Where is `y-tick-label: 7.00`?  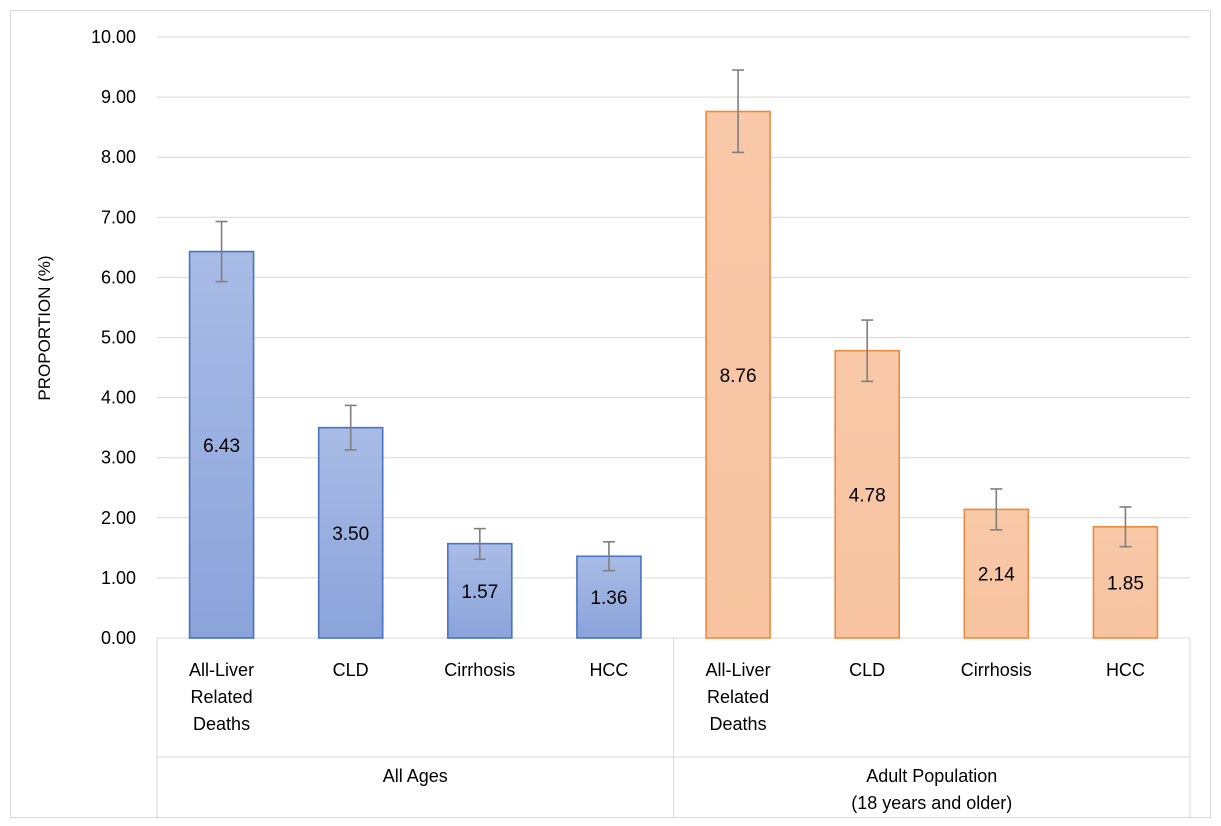
y-tick-label: 7.00 is located at coordinates (118, 217).